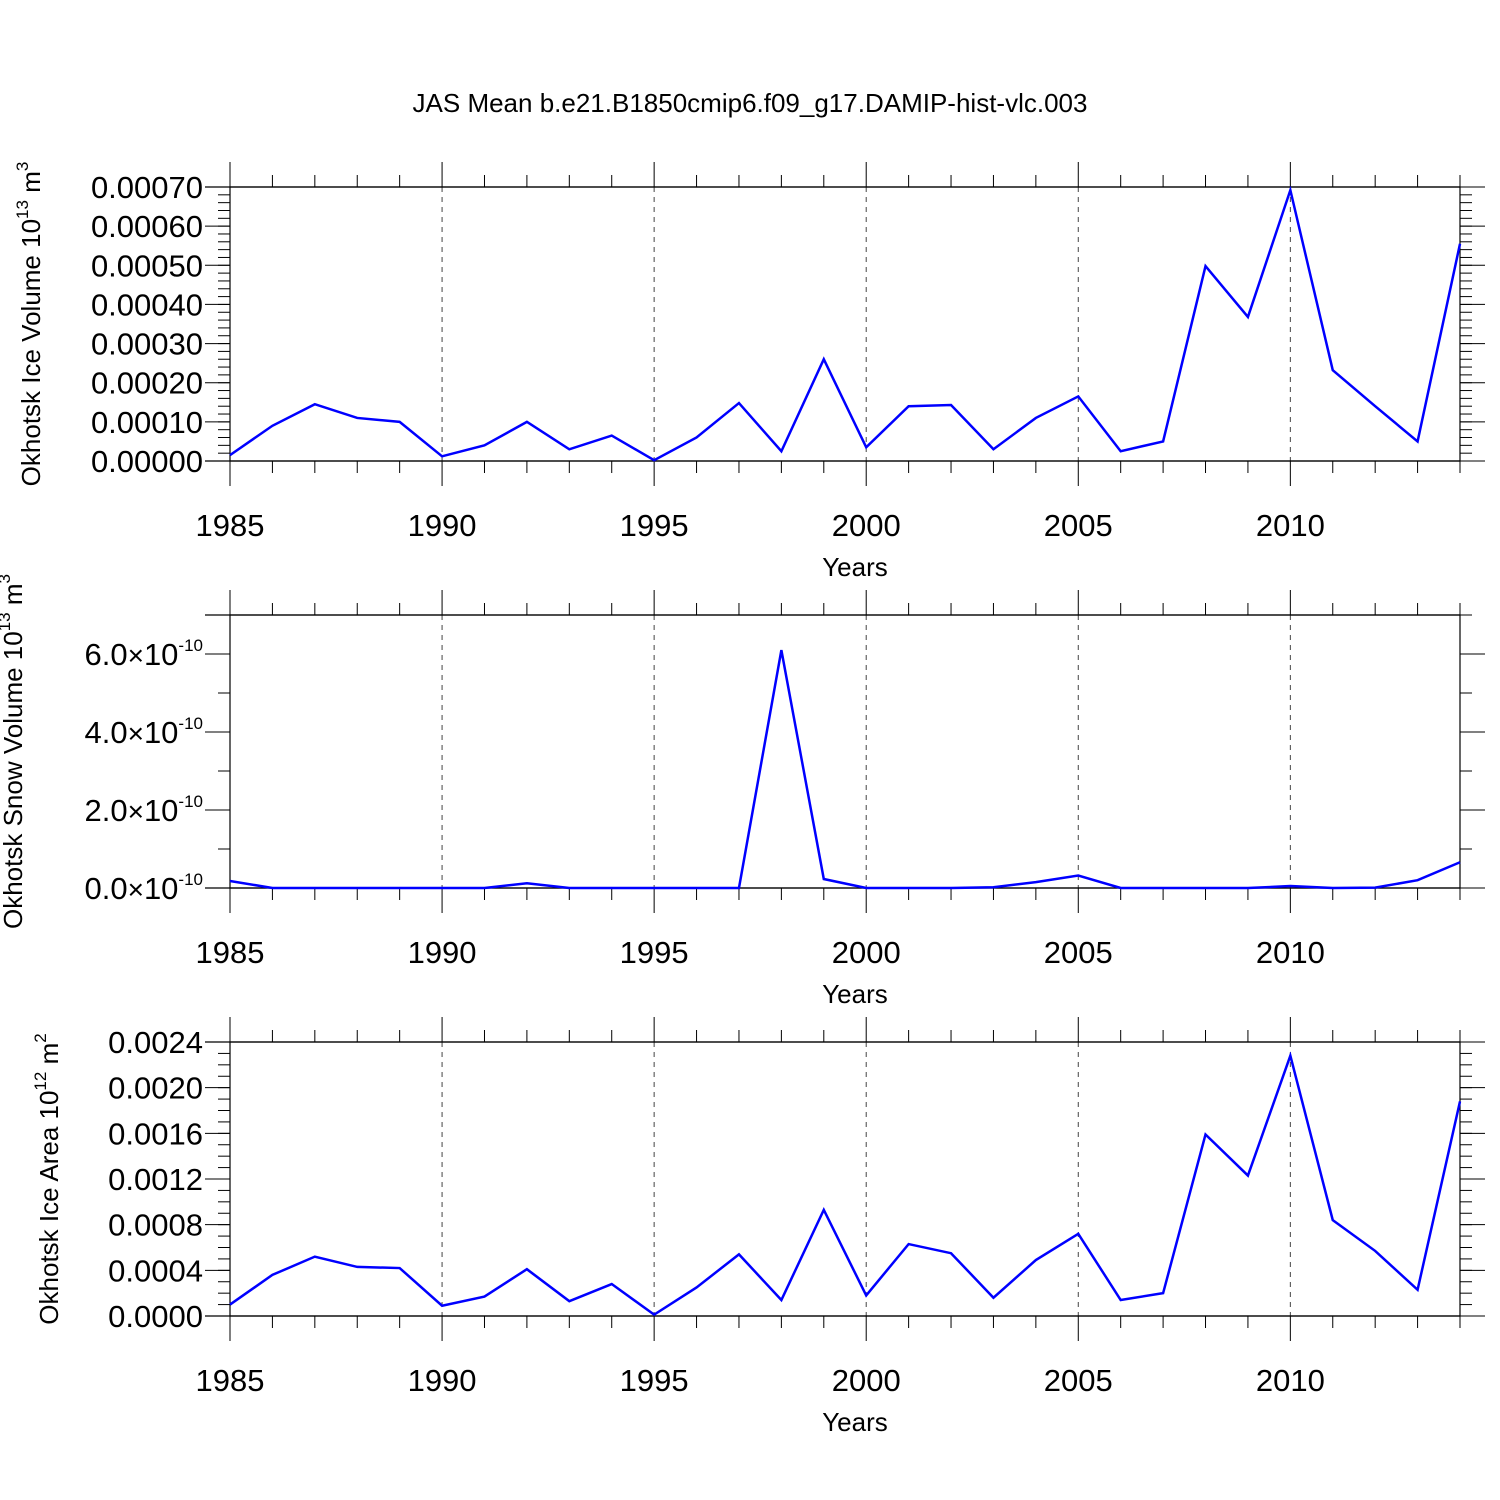 The width and height of the screenshot is (1500, 1500). Describe the element at coordinates (147, 344) in the screenshot. I see `y-tick-label: 0.00030` at that location.